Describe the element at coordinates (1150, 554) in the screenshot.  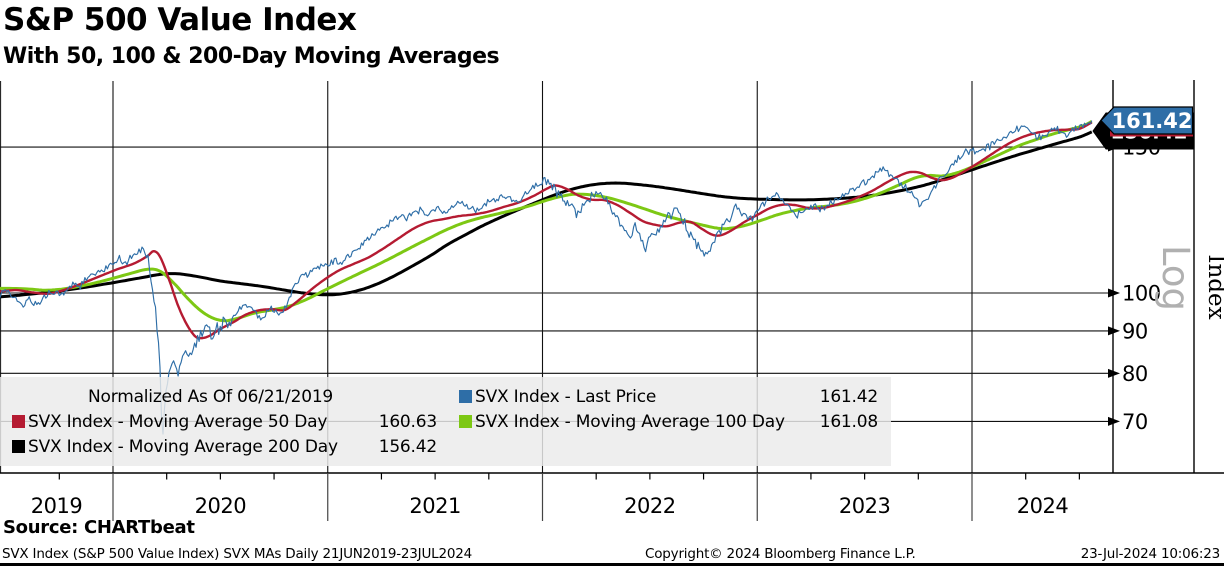
I see `footer-timestamp: 23-Jul-2024 10:06:23` at that location.